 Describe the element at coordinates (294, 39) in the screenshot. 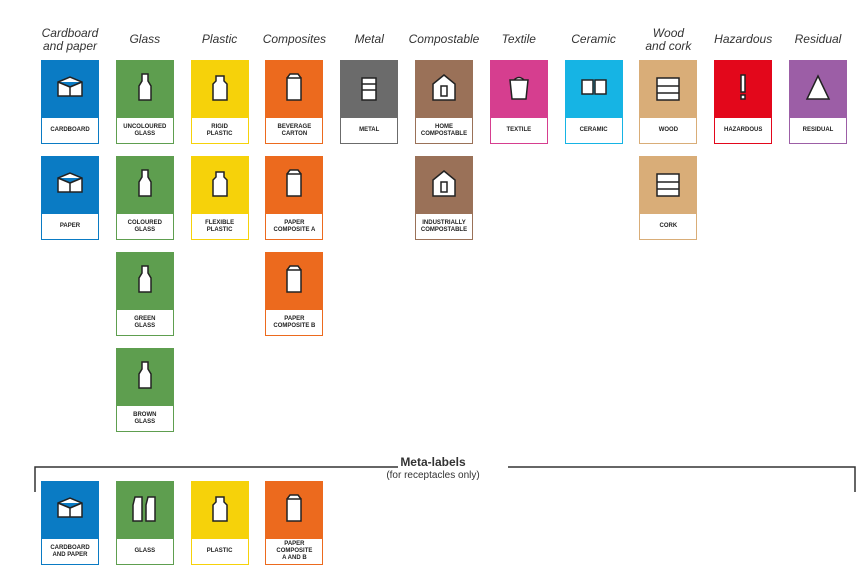

I see `column-header: Composites` at that location.